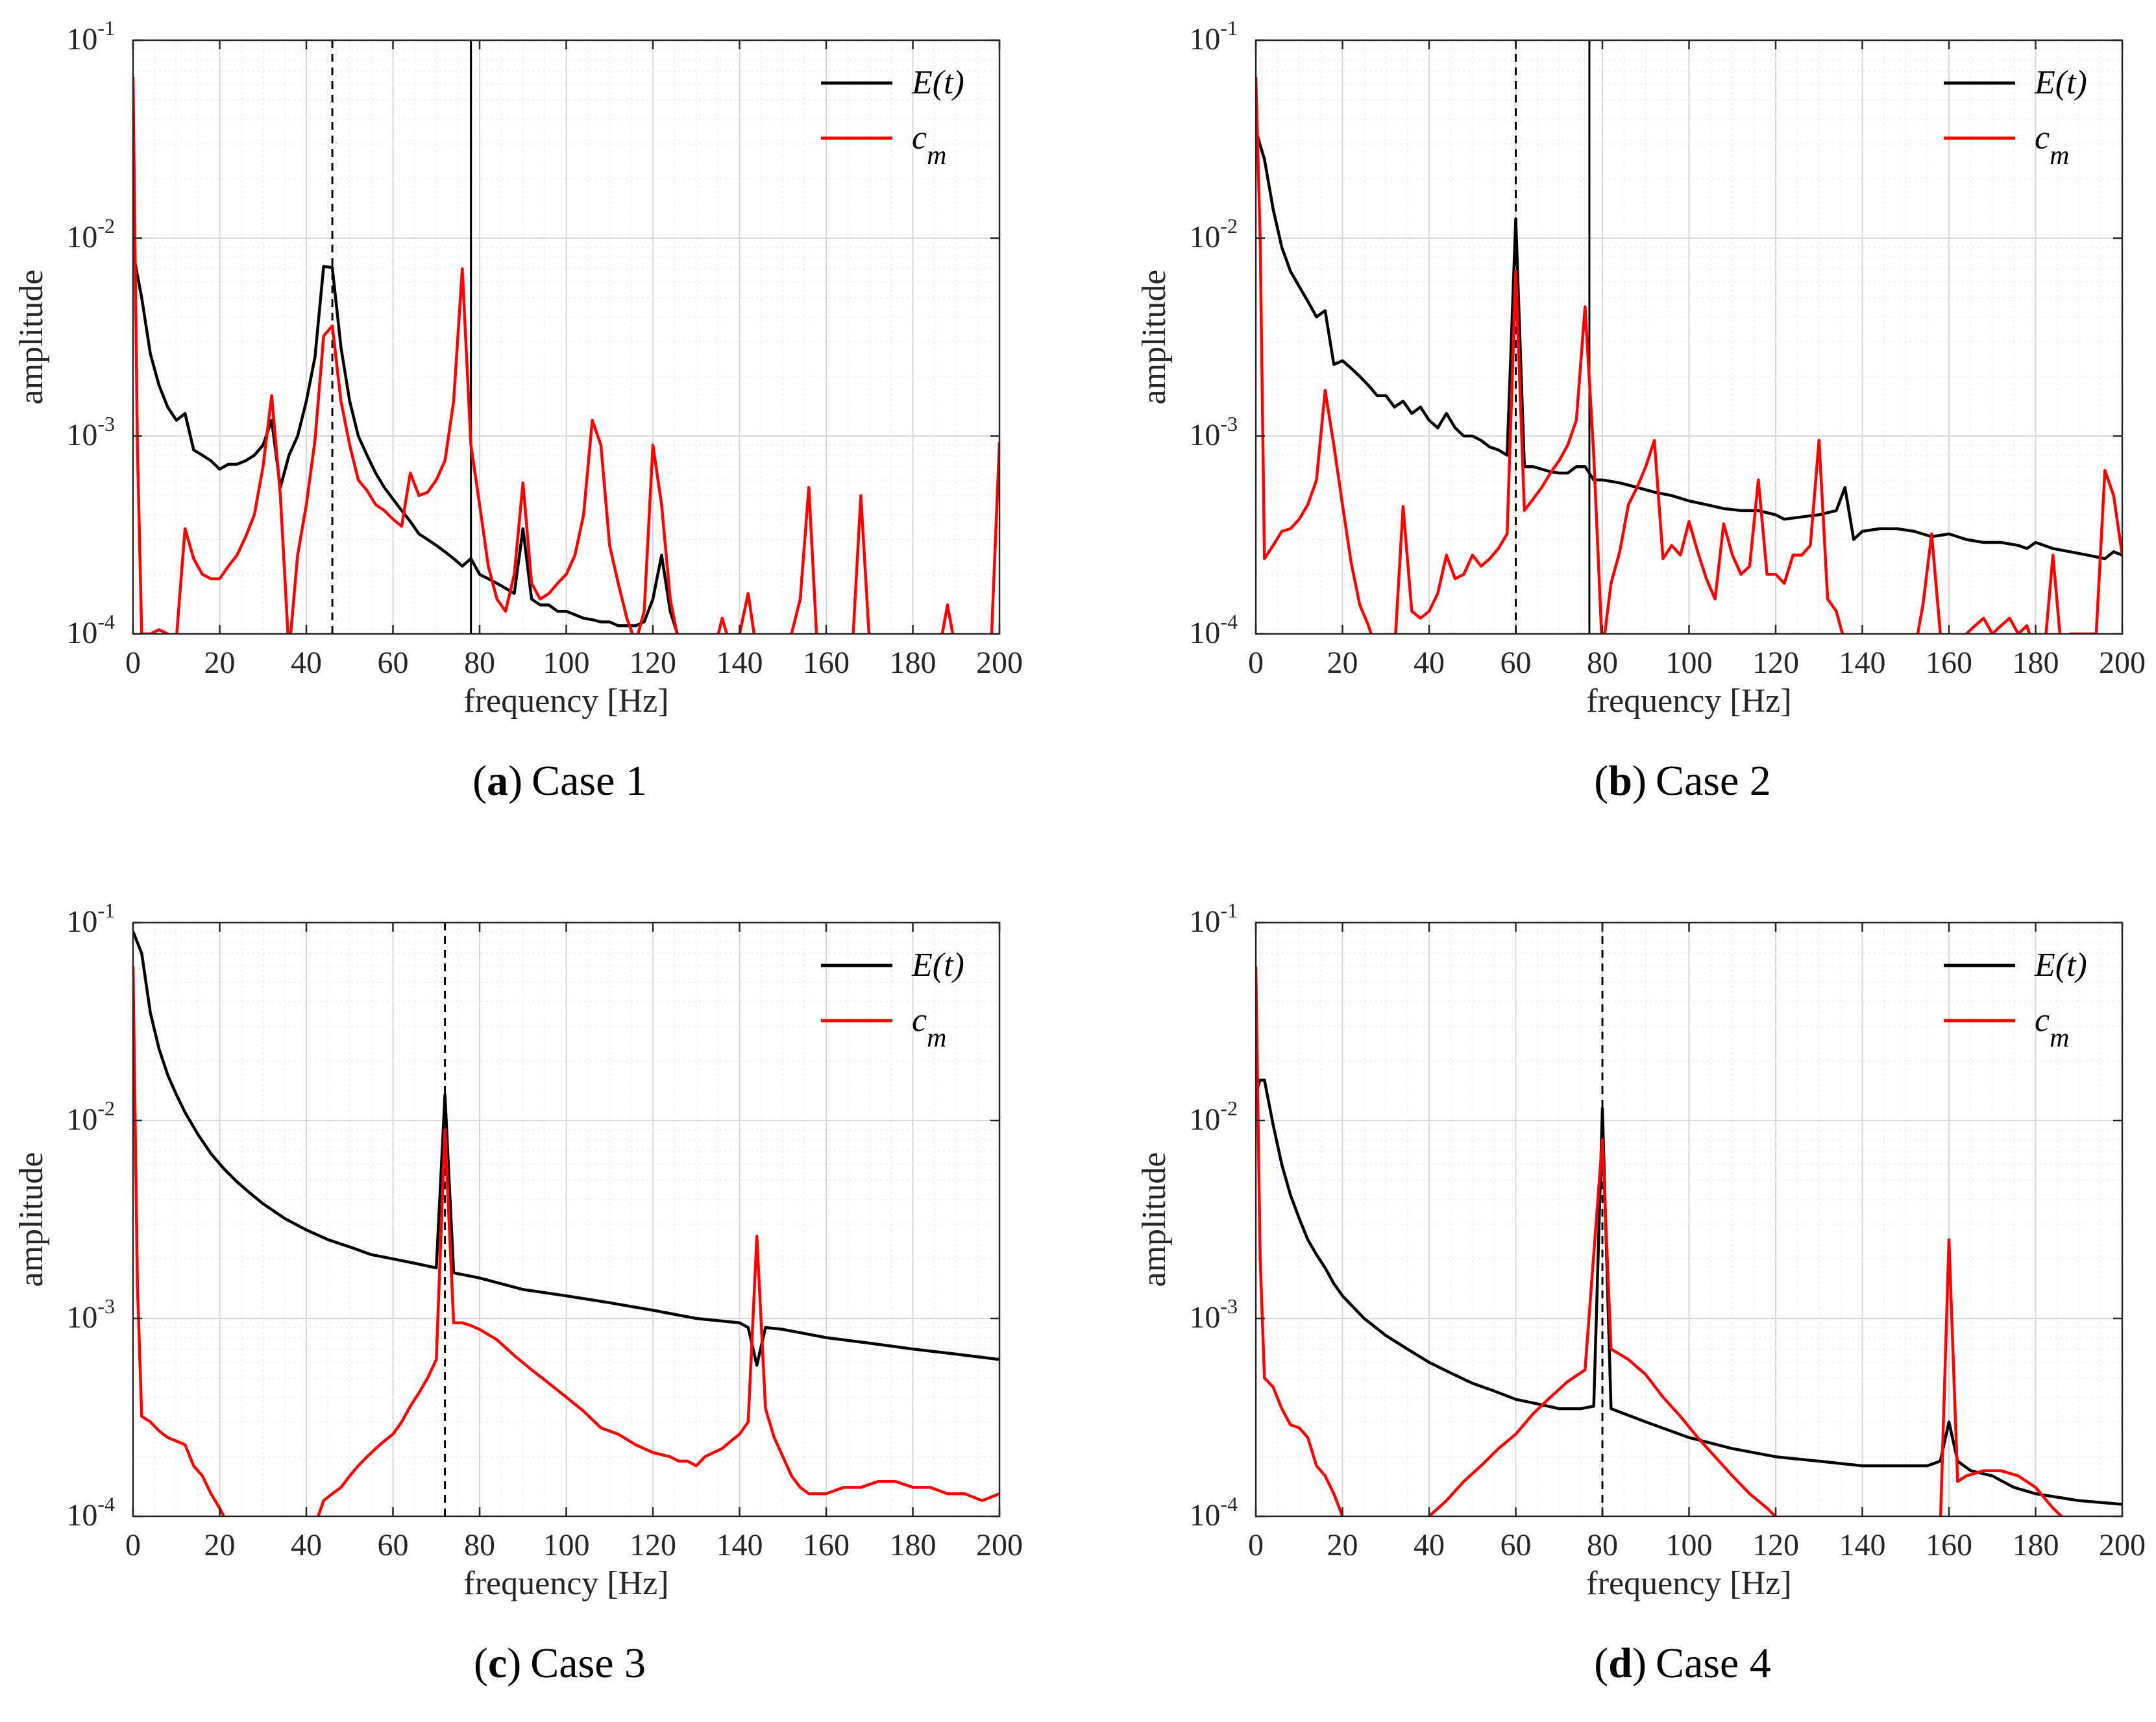 The width and height of the screenshot is (2156, 1722). Describe the element at coordinates (560, 1663) in the screenshot. I see `panel-caption: (c) Case 3` at that location.